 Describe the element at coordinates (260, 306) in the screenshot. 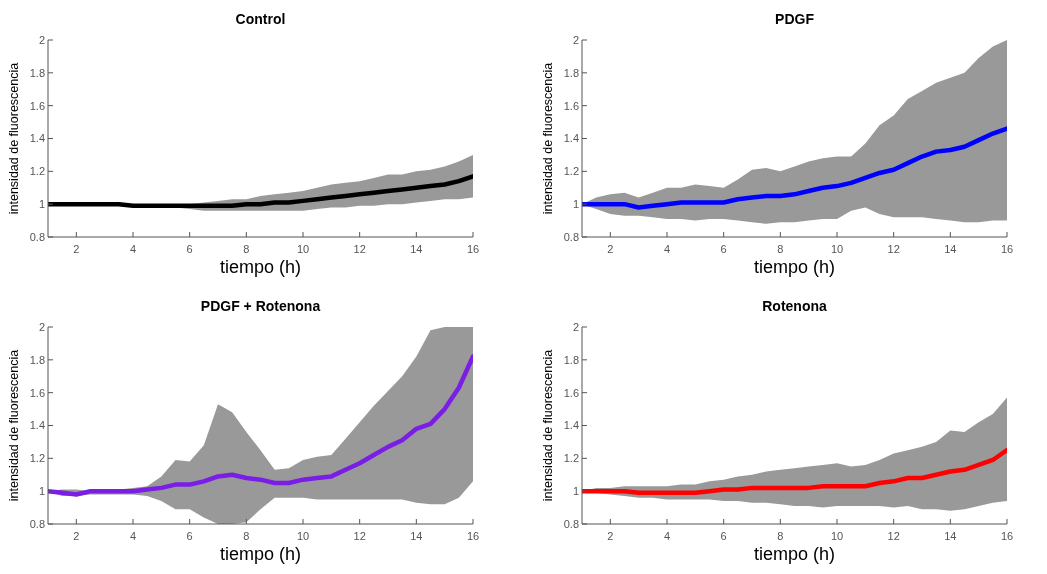

I see `chart-title: PDGF + Rotenona` at that location.